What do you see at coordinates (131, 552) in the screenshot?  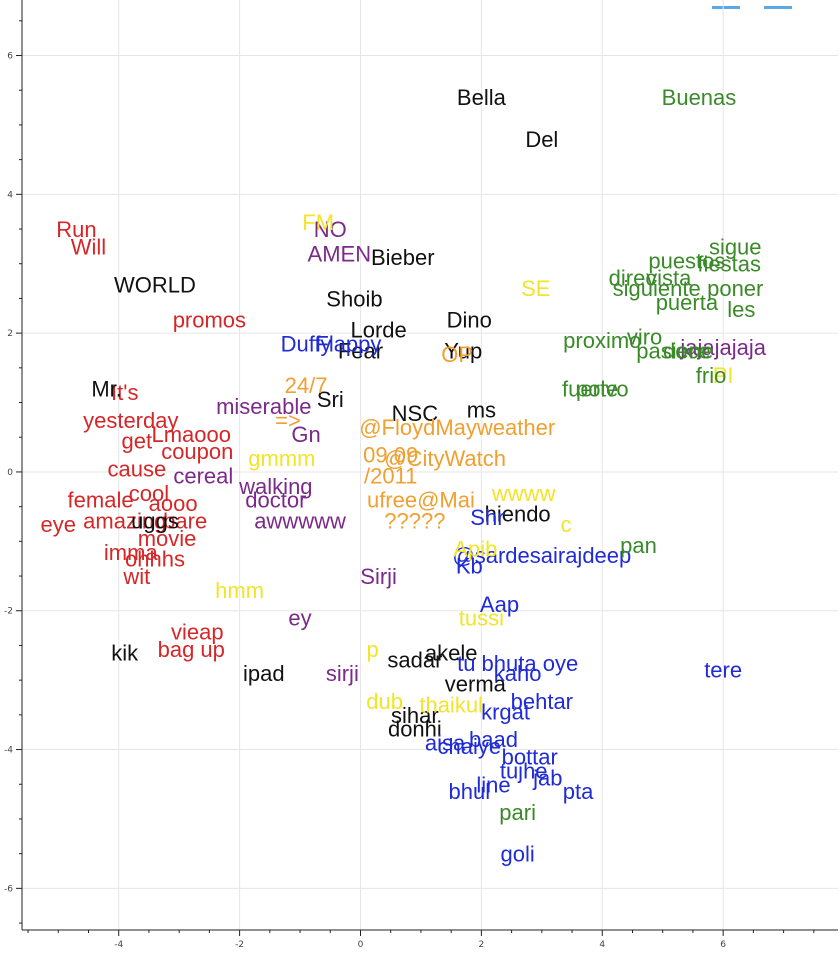 I see `point-label: imma` at bounding box center [131, 552].